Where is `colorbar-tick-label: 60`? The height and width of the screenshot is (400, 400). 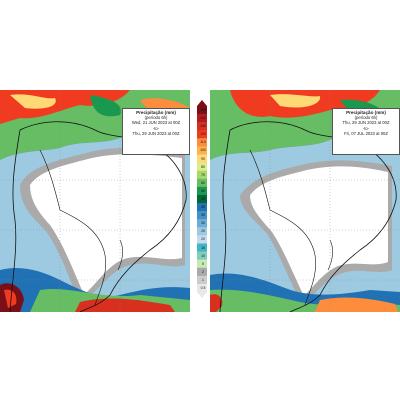 colorbar-tick-label: 60 is located at coordinates (203, 182).